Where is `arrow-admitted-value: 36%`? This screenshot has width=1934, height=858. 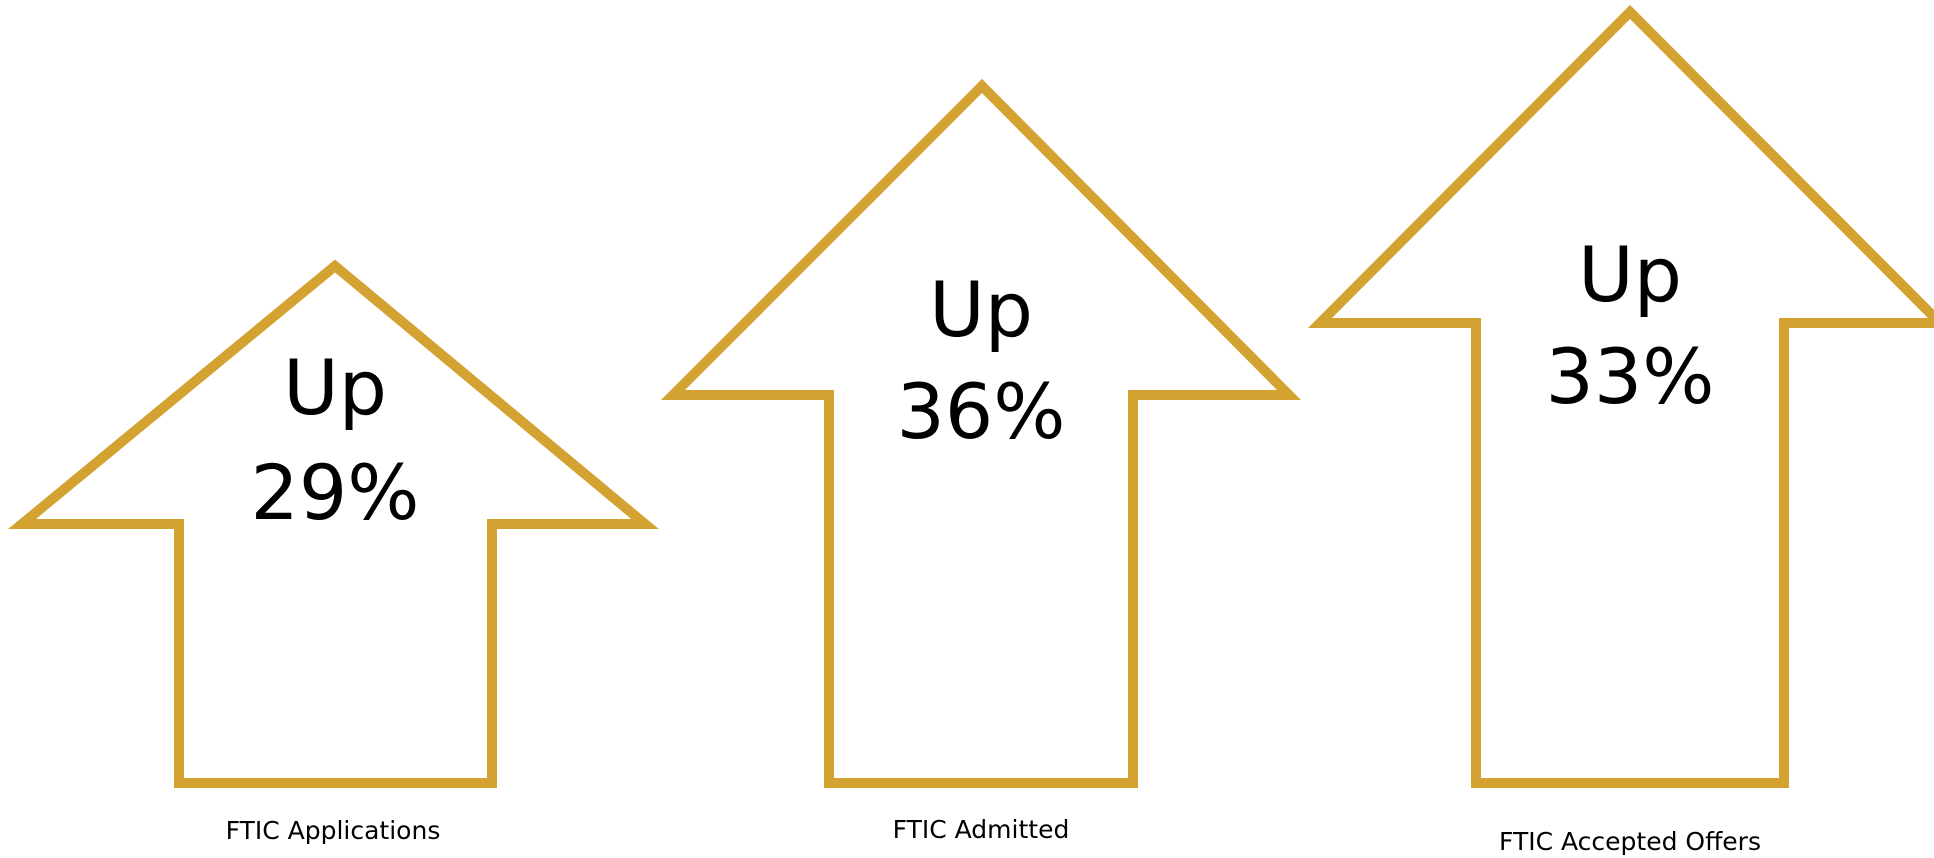
arrow-admitted-value: 36% is located at coordinates (981, 411).